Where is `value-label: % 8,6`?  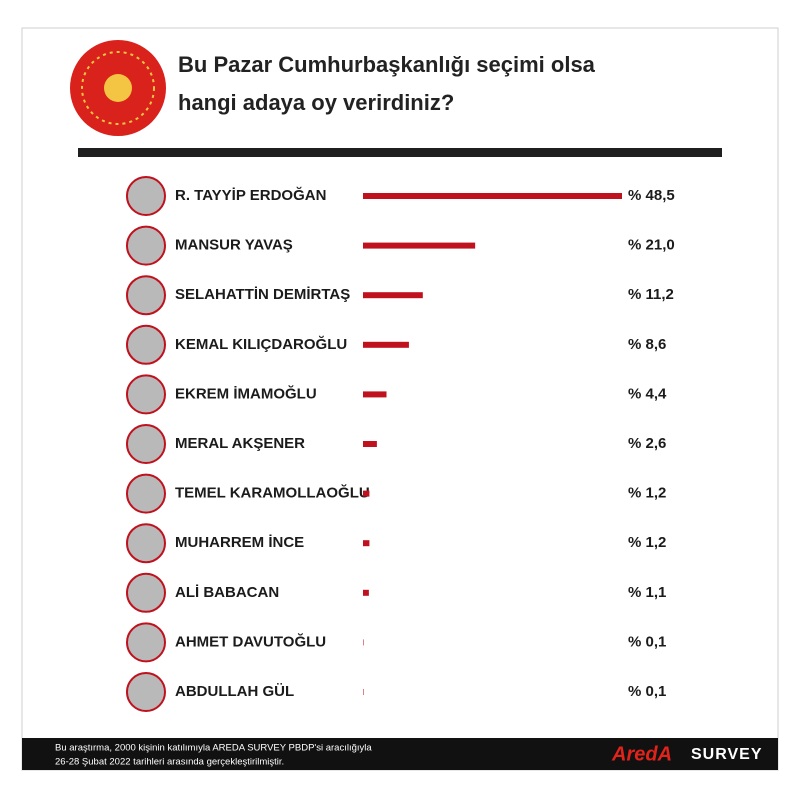 value-label: % 8,6 is located at coordinates (647, 344).